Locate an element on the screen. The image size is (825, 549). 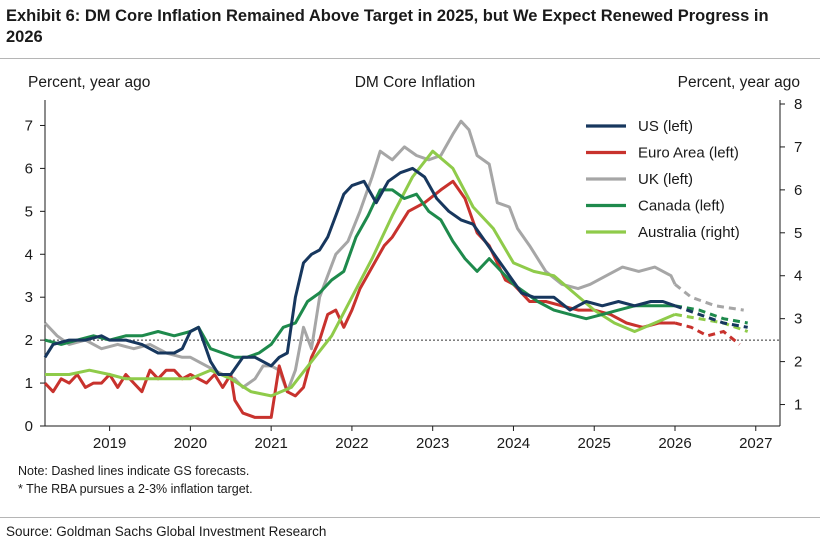
bottom-divider is located at coordinates (410, 517).